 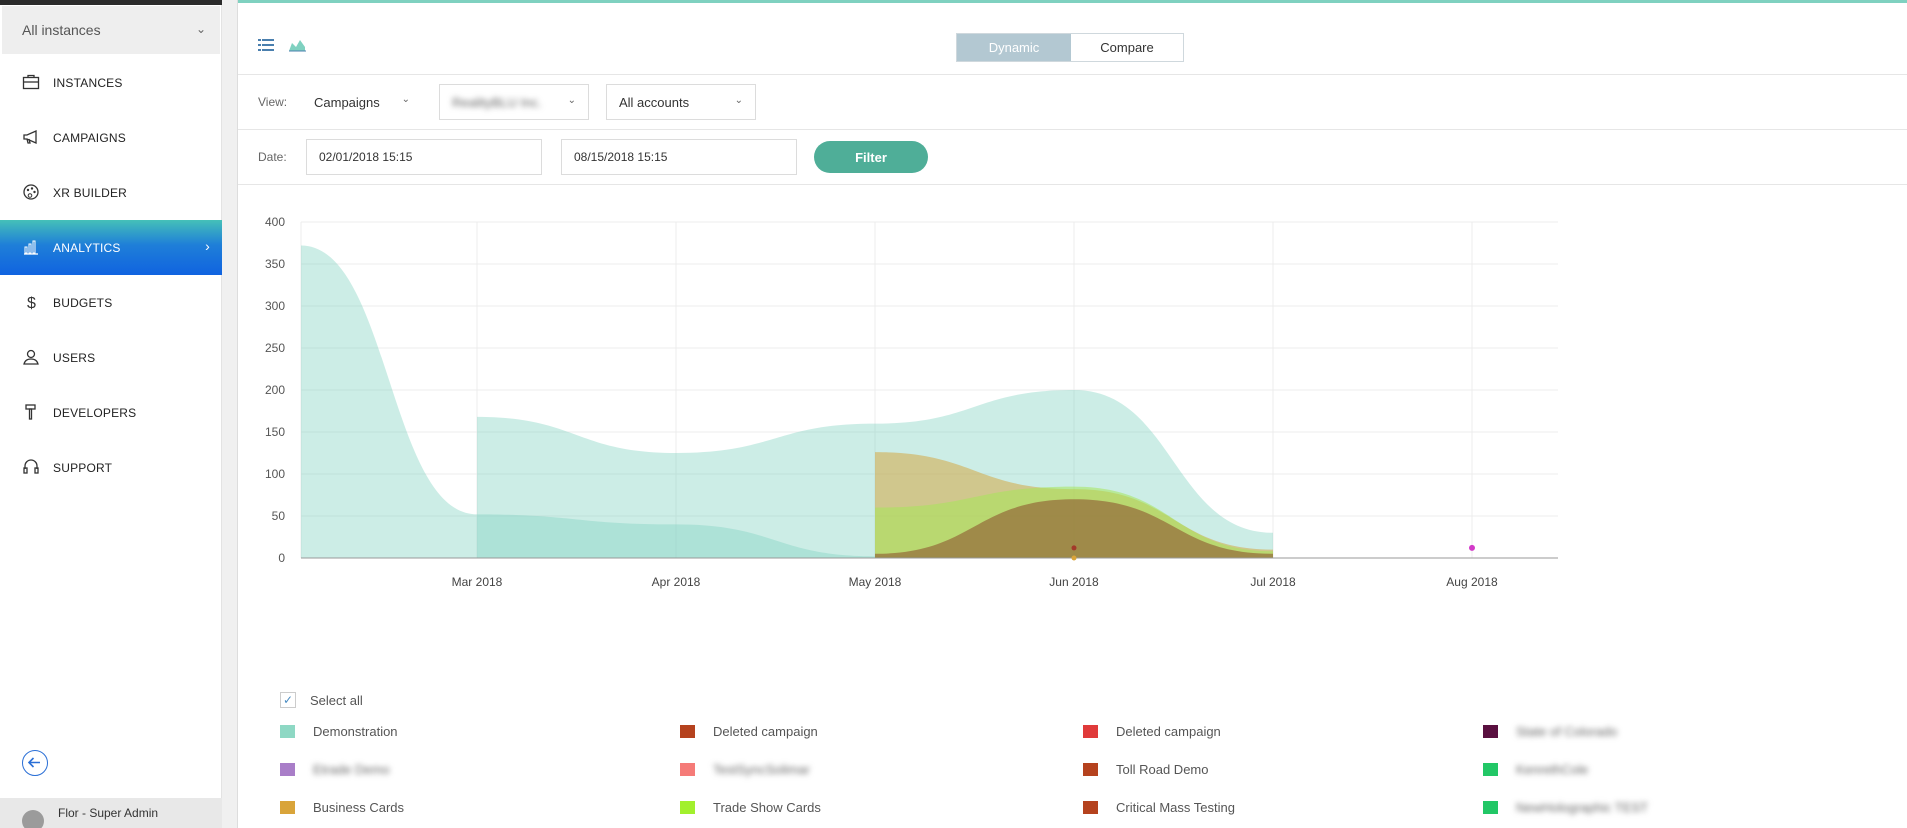 I want to click on legend-item: Demonstration, so click(x=339, y=731).